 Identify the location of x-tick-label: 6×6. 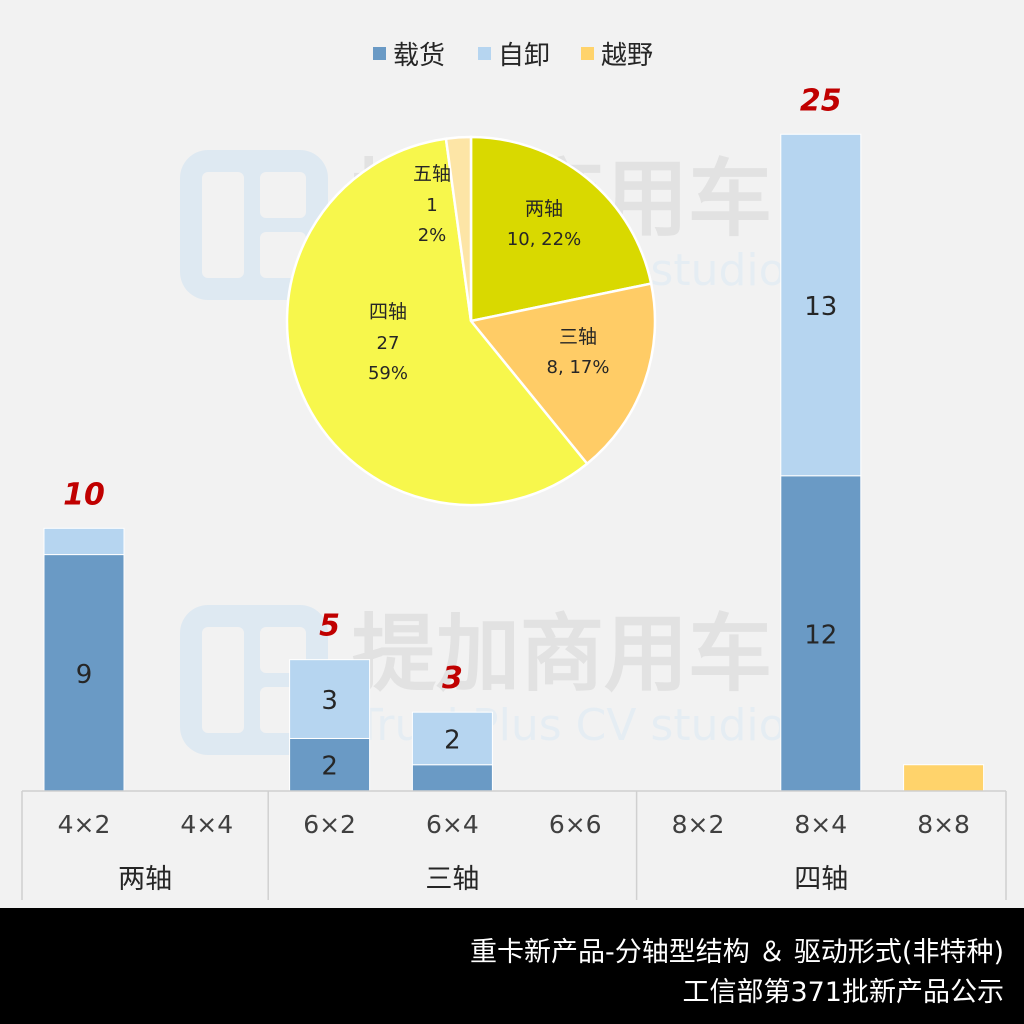
(575, 824).